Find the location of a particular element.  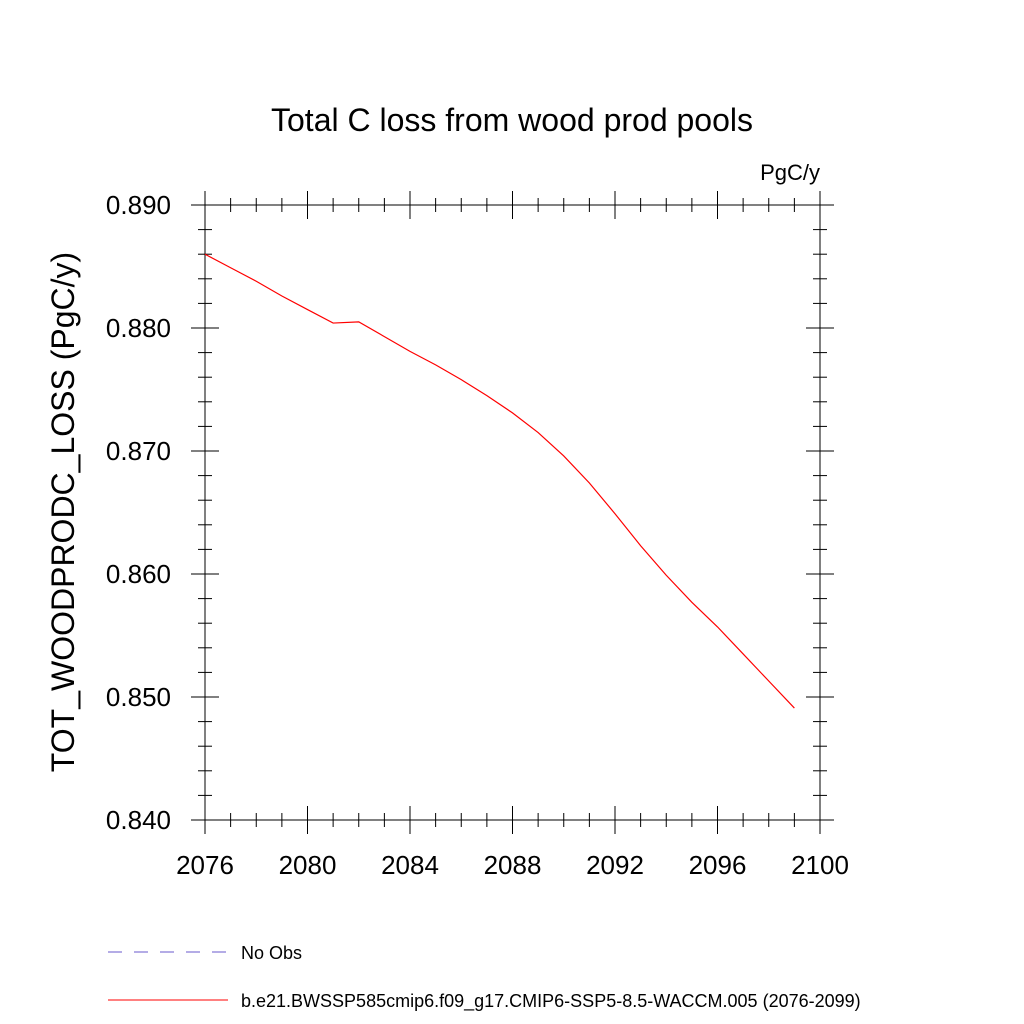

x-tick-label: 2080 is located at coordinates (308, 865).